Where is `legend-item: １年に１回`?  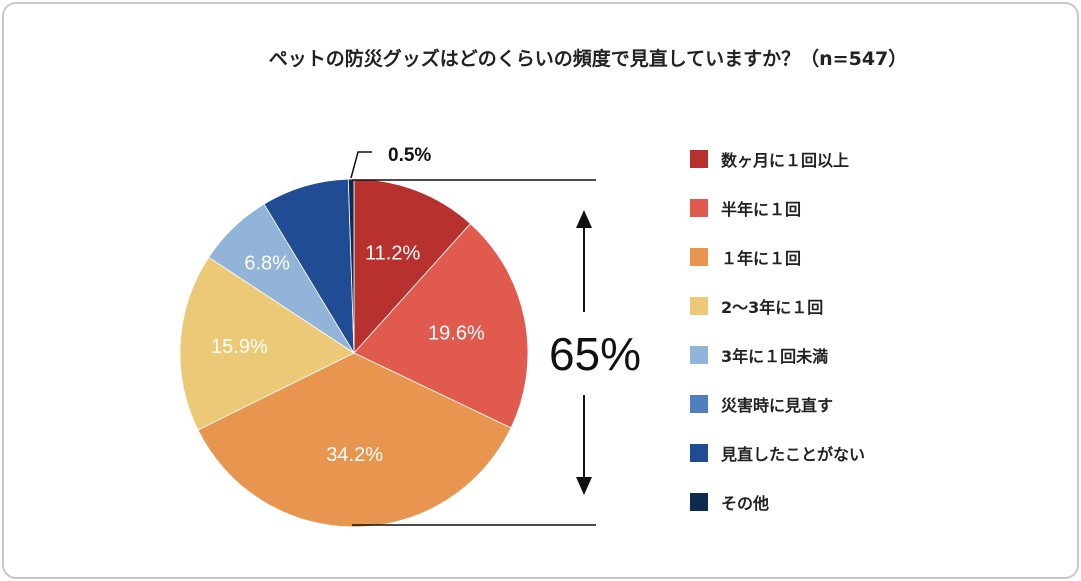 legend-item: １年に１回 is located at coordinates (777, 257).